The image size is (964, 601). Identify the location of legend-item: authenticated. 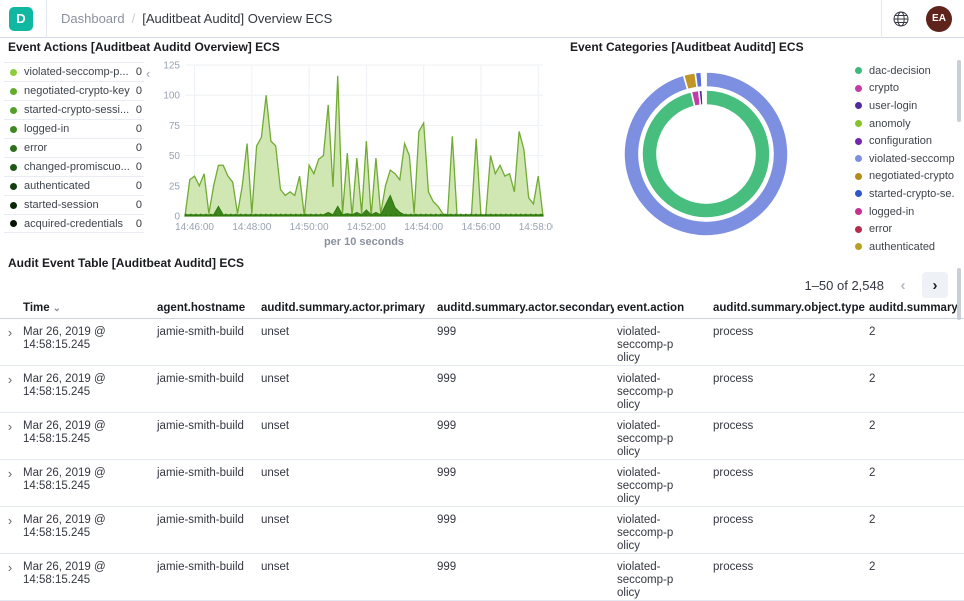
(905, 247).